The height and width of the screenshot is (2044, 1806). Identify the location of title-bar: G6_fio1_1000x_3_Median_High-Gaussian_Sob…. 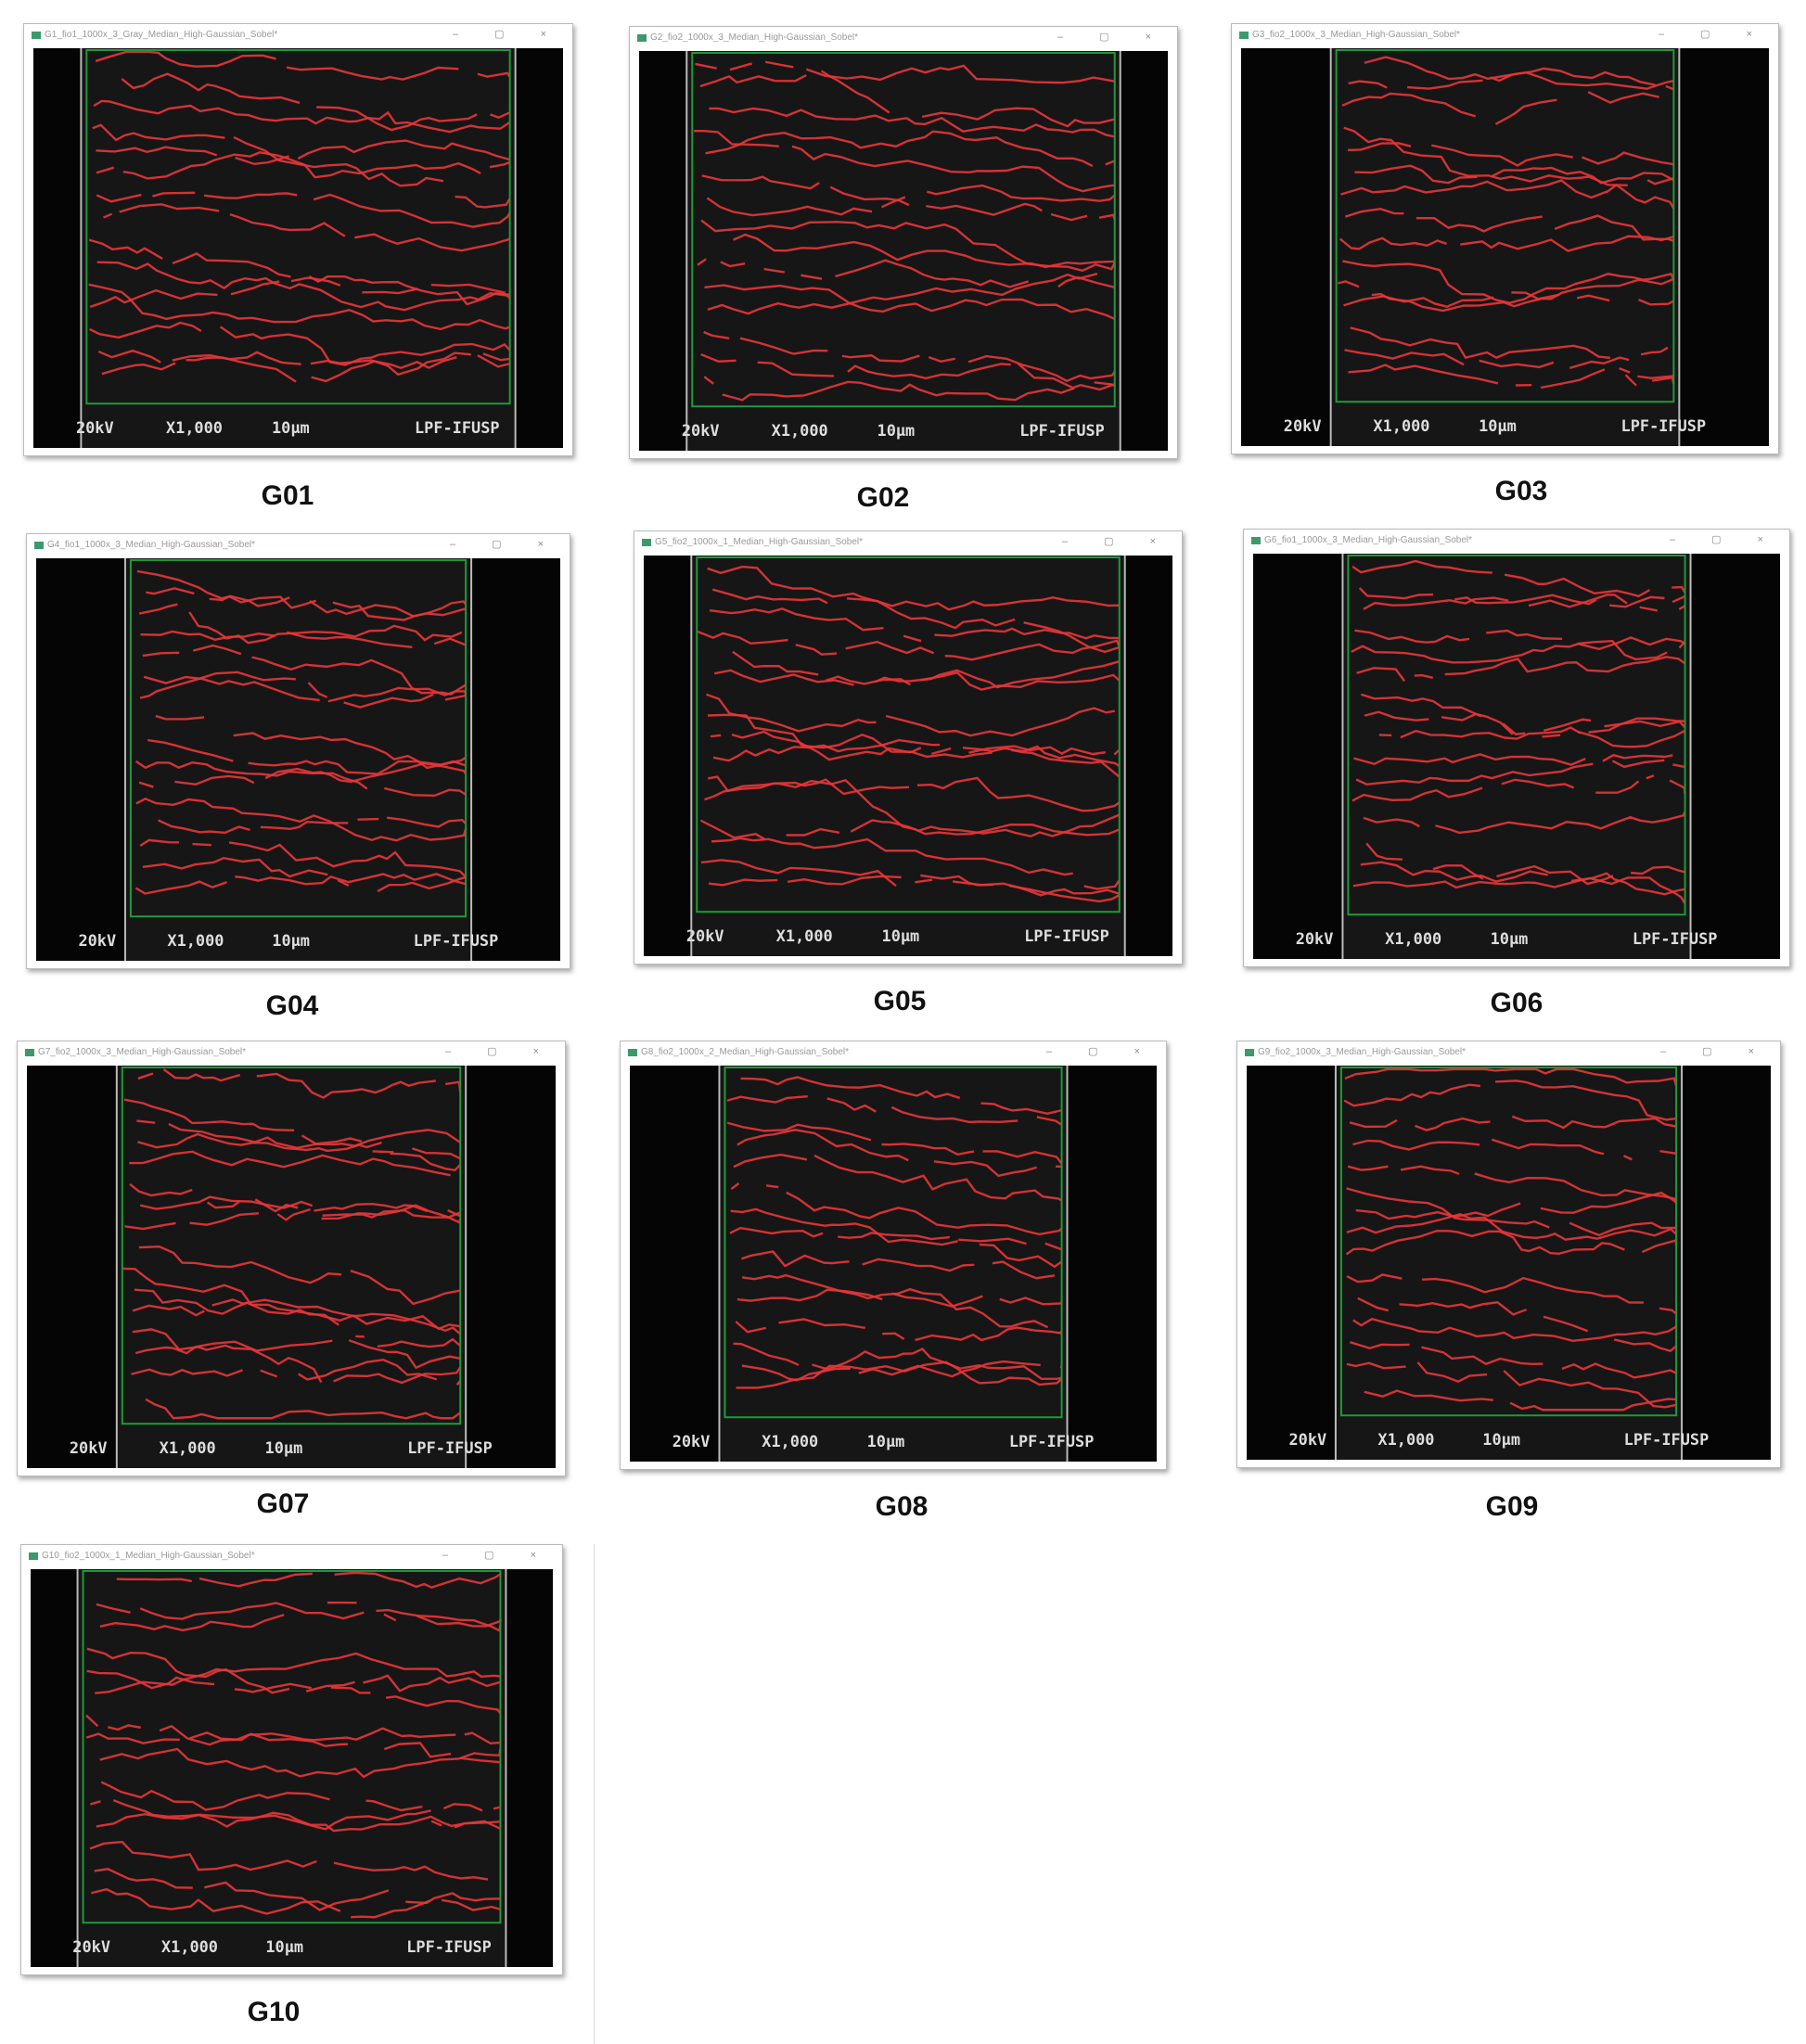
(1516, 542).